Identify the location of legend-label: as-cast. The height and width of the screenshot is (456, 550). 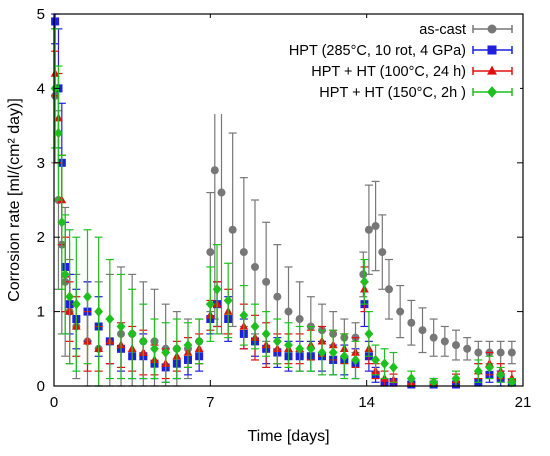
(442, 30).